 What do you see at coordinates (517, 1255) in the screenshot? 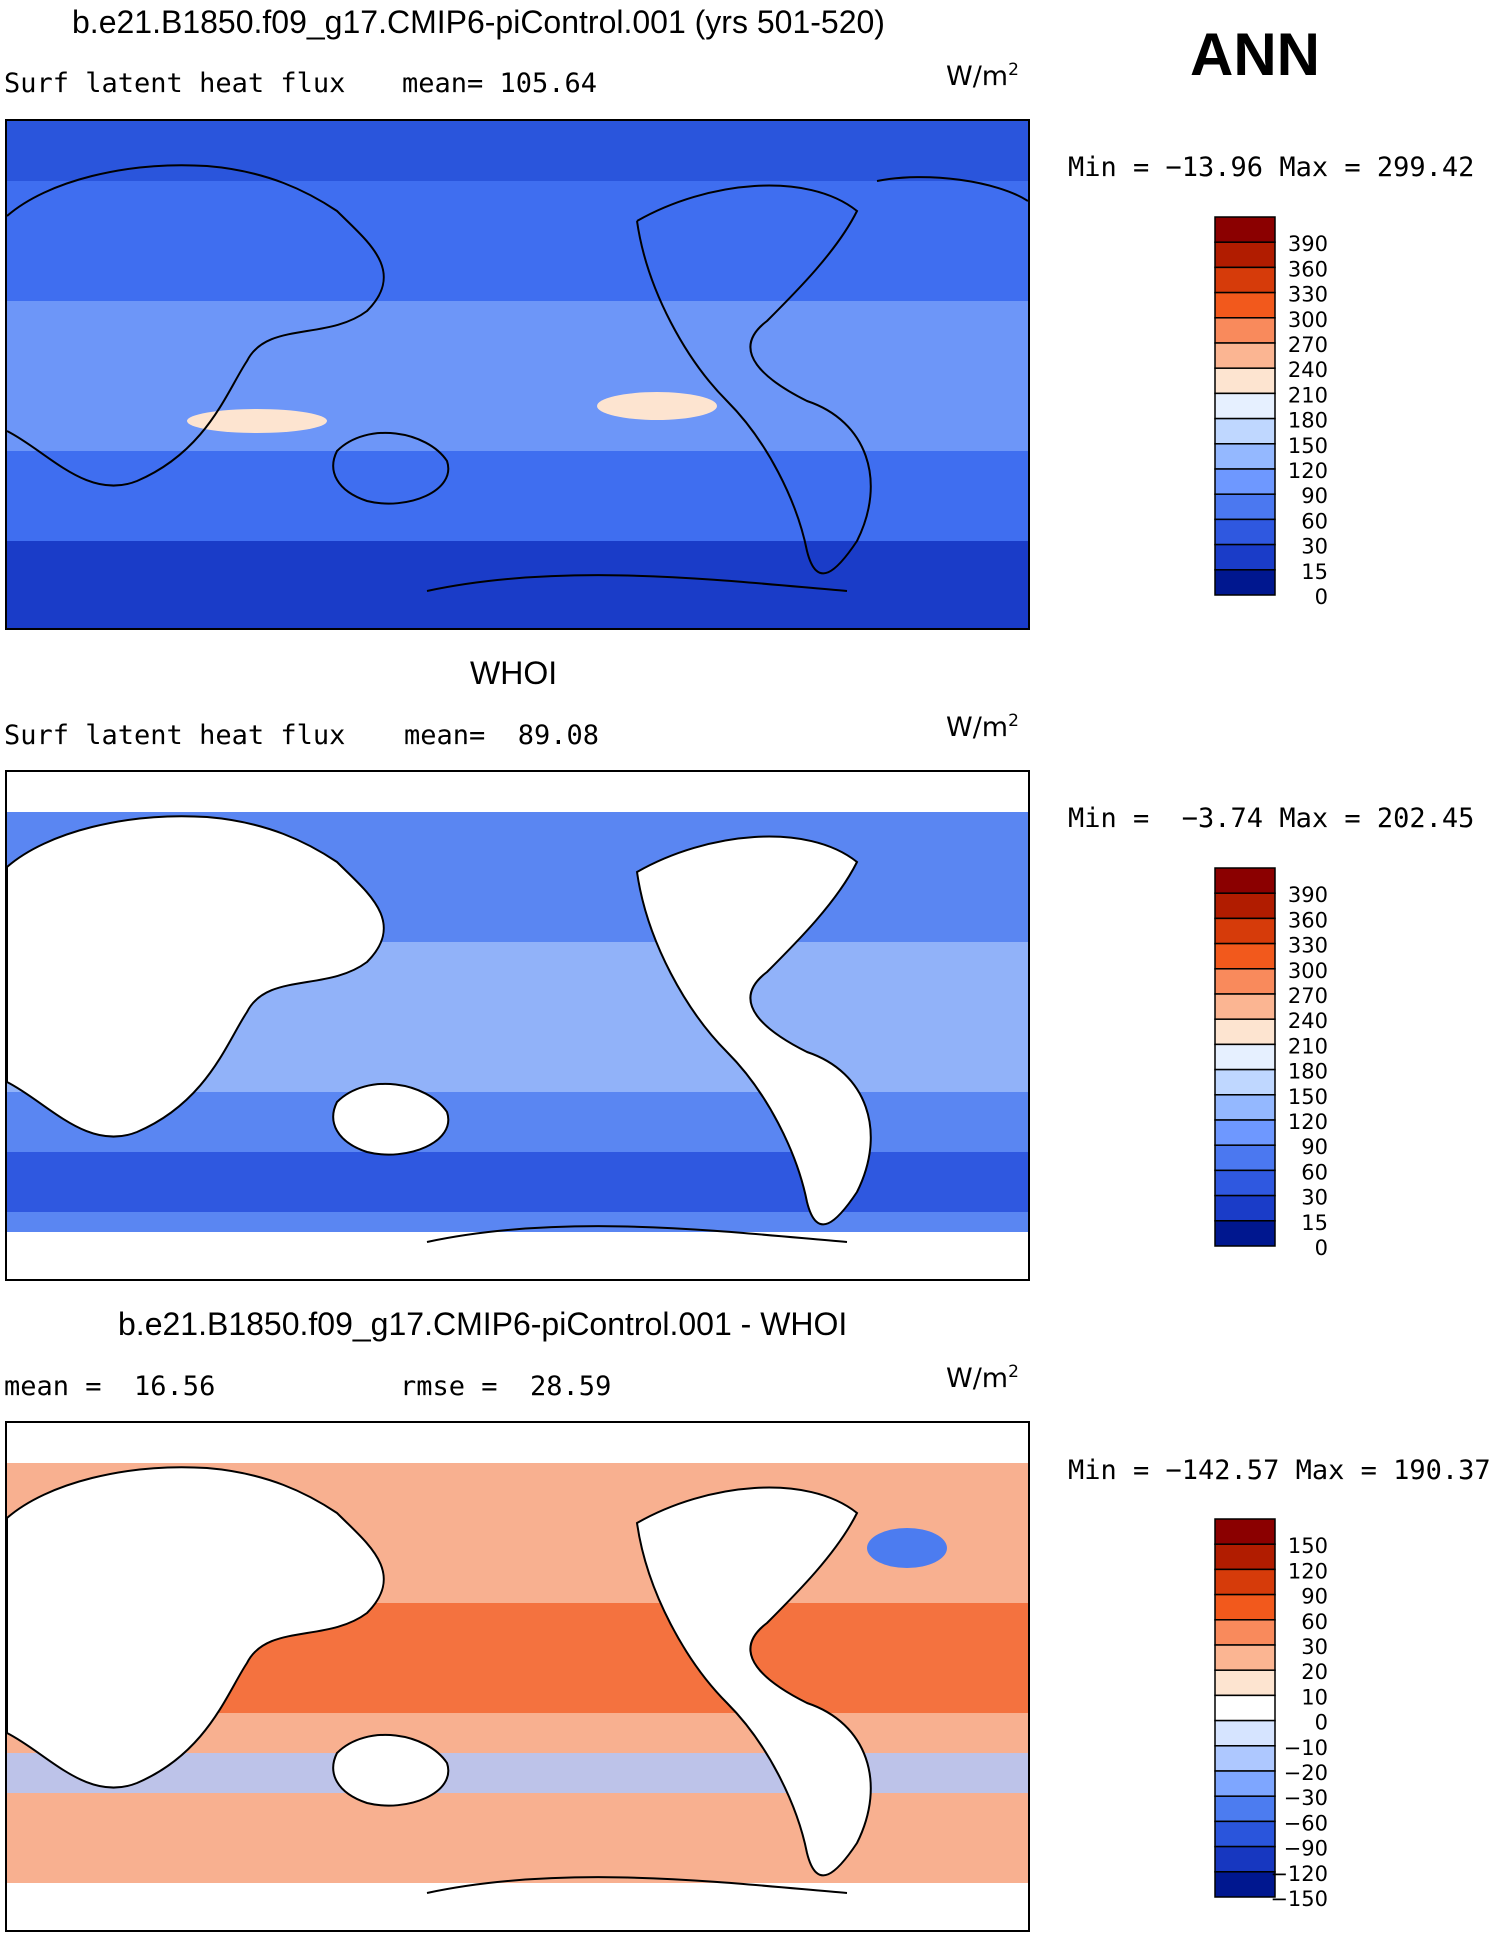
I see `panel2-no-data-south` at bounding box center [517, 1255].